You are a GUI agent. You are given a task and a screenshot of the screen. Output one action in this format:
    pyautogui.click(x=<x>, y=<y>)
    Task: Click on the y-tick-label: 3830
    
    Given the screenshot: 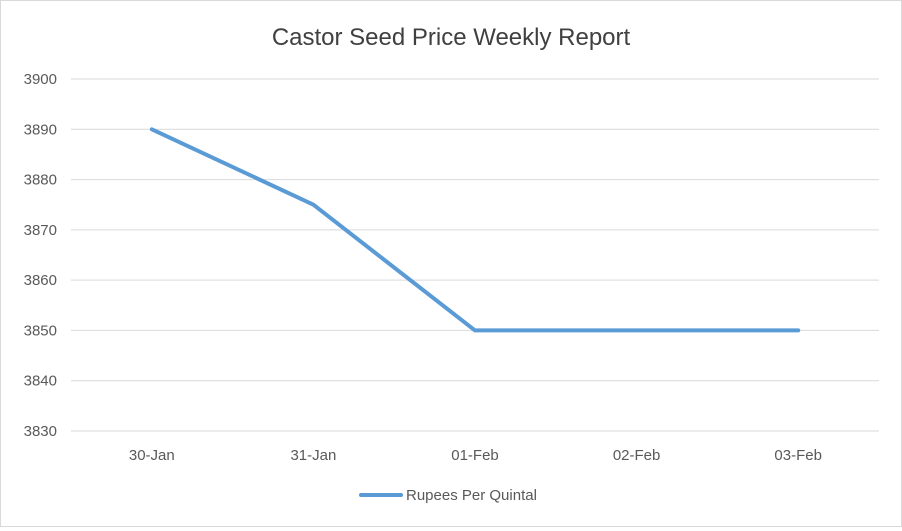 What is the action you would take?
    pyautogui.click(x=40, y=431)
    